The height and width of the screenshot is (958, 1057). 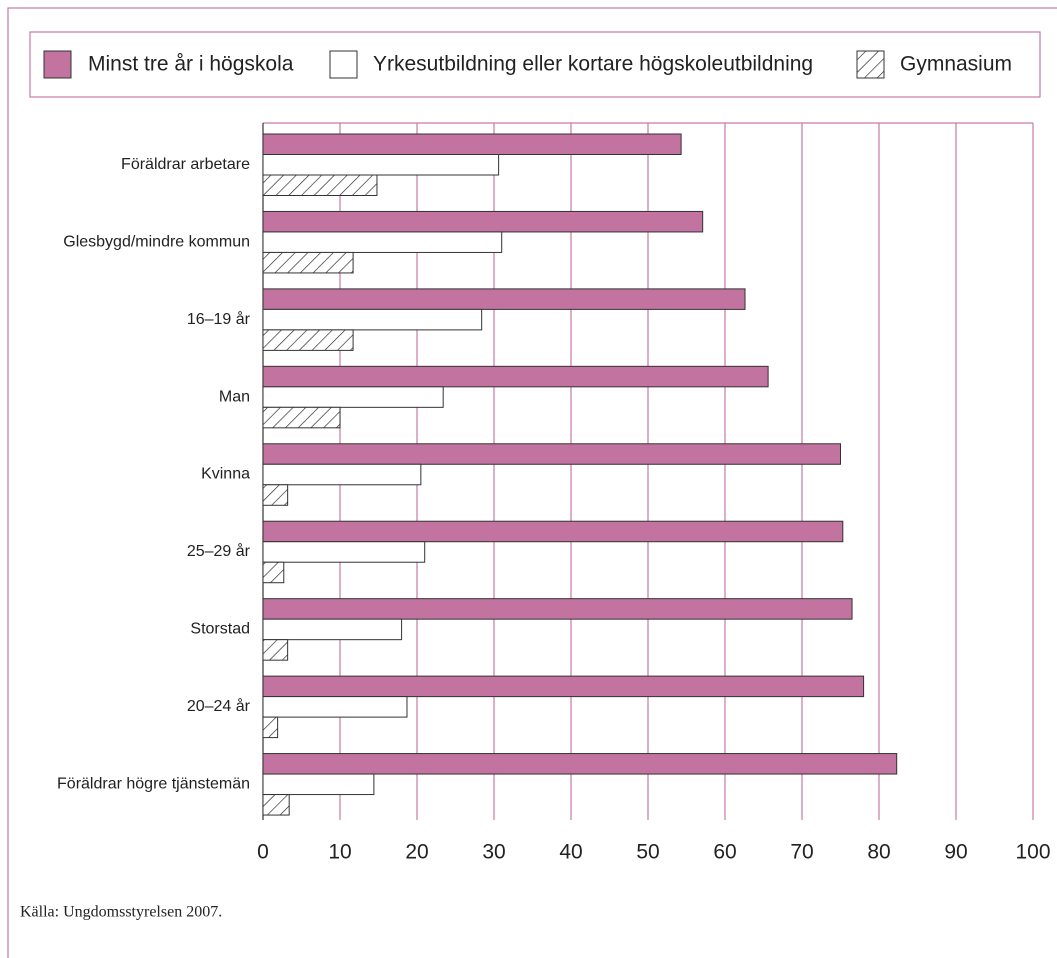 What do you see at coordinates (225, 474) in the screenshot?
I see `y-tick-label: Kvinna` at bounding box center [225, 474].